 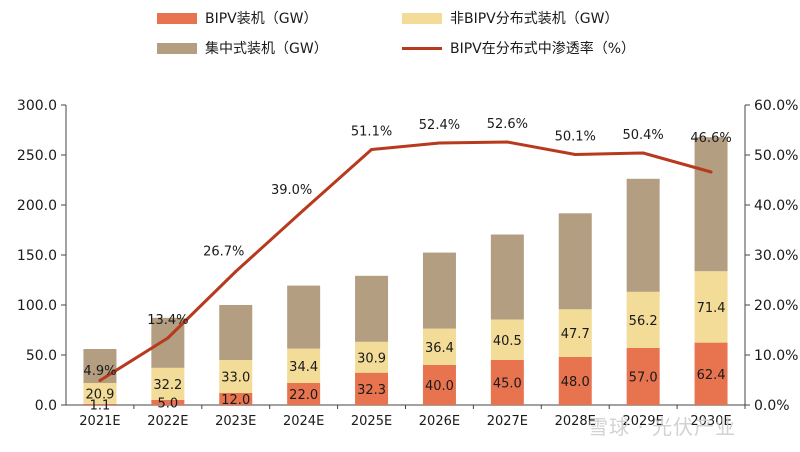 What do you see at coordinates (422, 18) in the screenshot?
I see `legend-swatch-non-bipv` at bounding box center [422, 18].